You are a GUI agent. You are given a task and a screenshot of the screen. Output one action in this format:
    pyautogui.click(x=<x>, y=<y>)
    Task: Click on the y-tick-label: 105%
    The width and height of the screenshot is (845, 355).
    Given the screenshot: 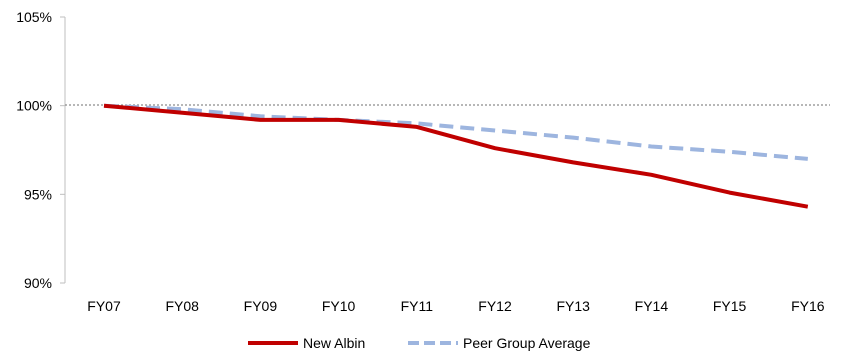 What is the action you would take?
    pyautogui.click(x=34, y=17)
    